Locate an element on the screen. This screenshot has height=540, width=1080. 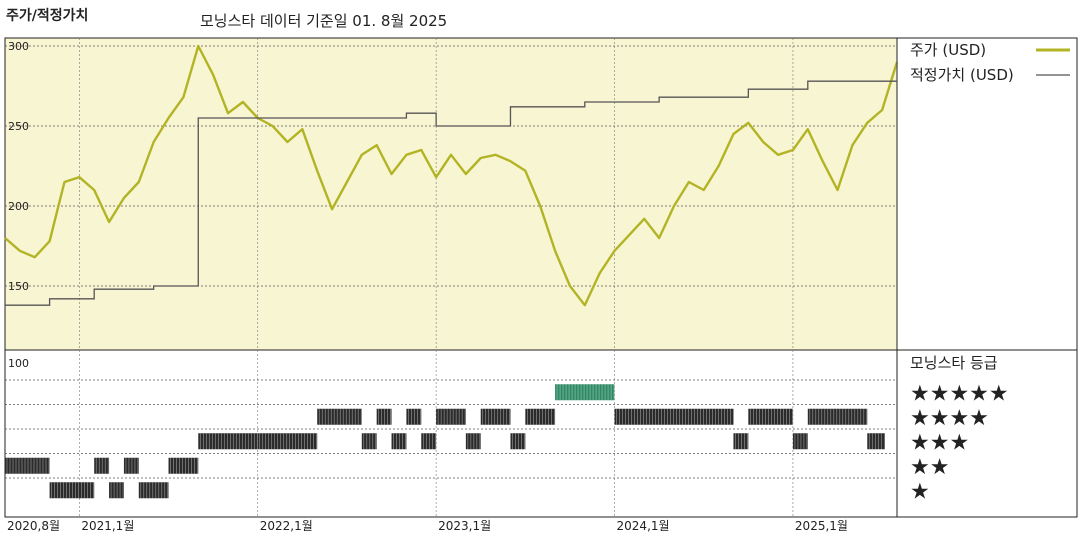
x-tick-label: 2024,1월 is located at coordinates (643, 526).